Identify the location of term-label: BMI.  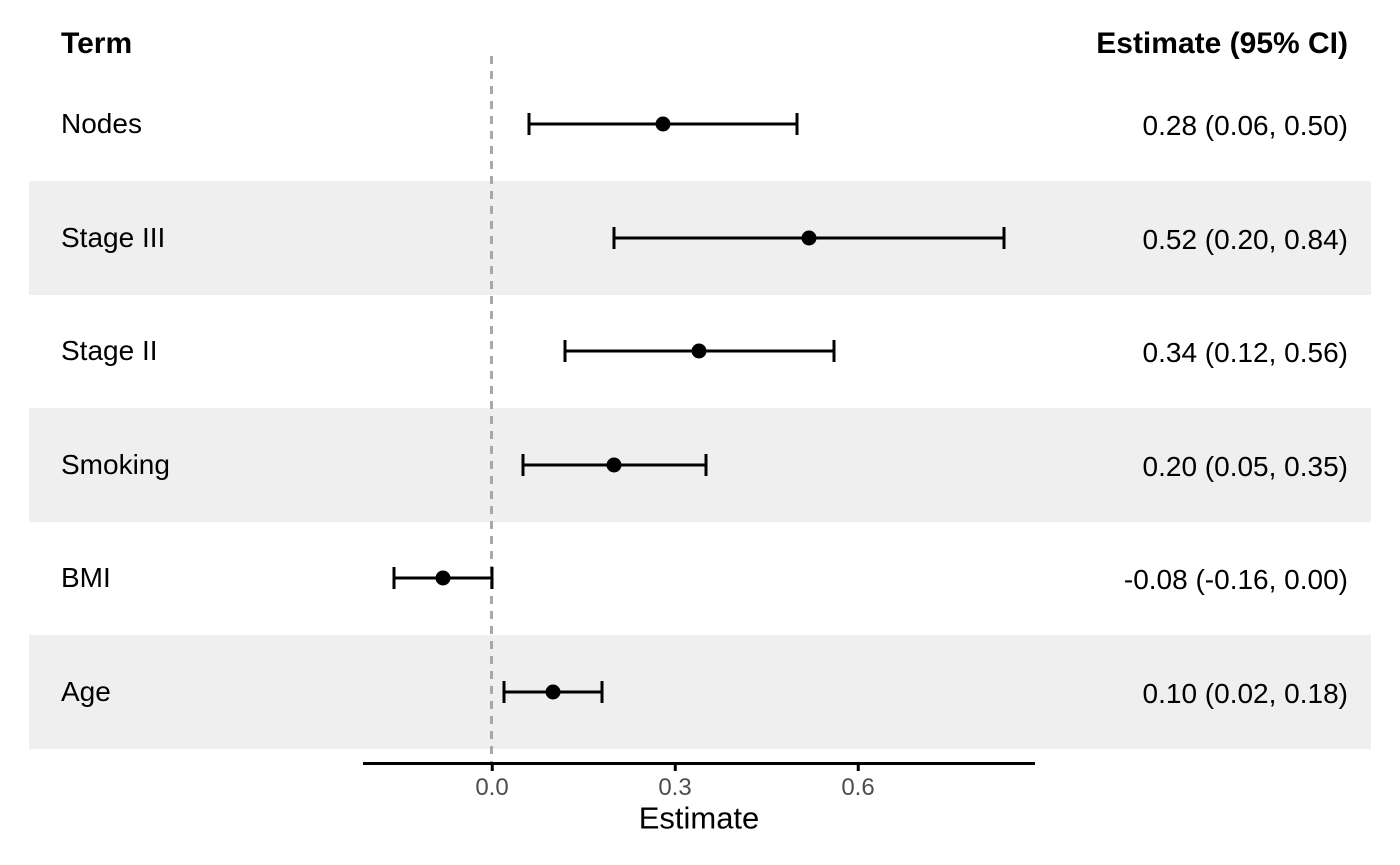
(86, 578).